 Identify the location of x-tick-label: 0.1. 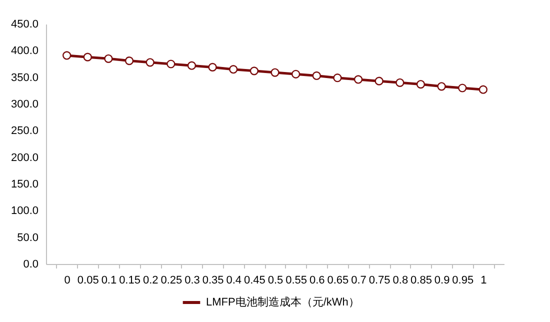
(109, 280).